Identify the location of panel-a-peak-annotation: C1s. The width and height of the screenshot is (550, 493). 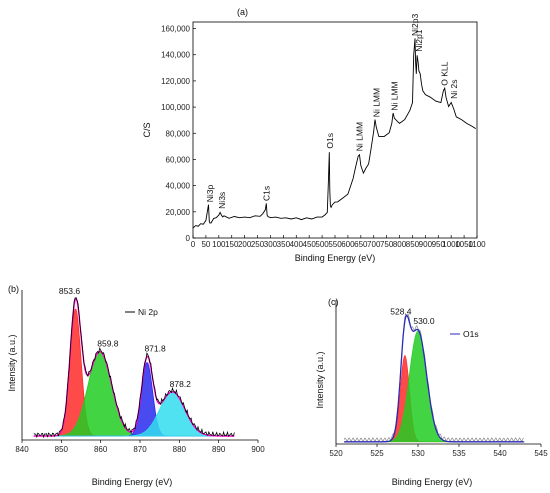
(266, 193).